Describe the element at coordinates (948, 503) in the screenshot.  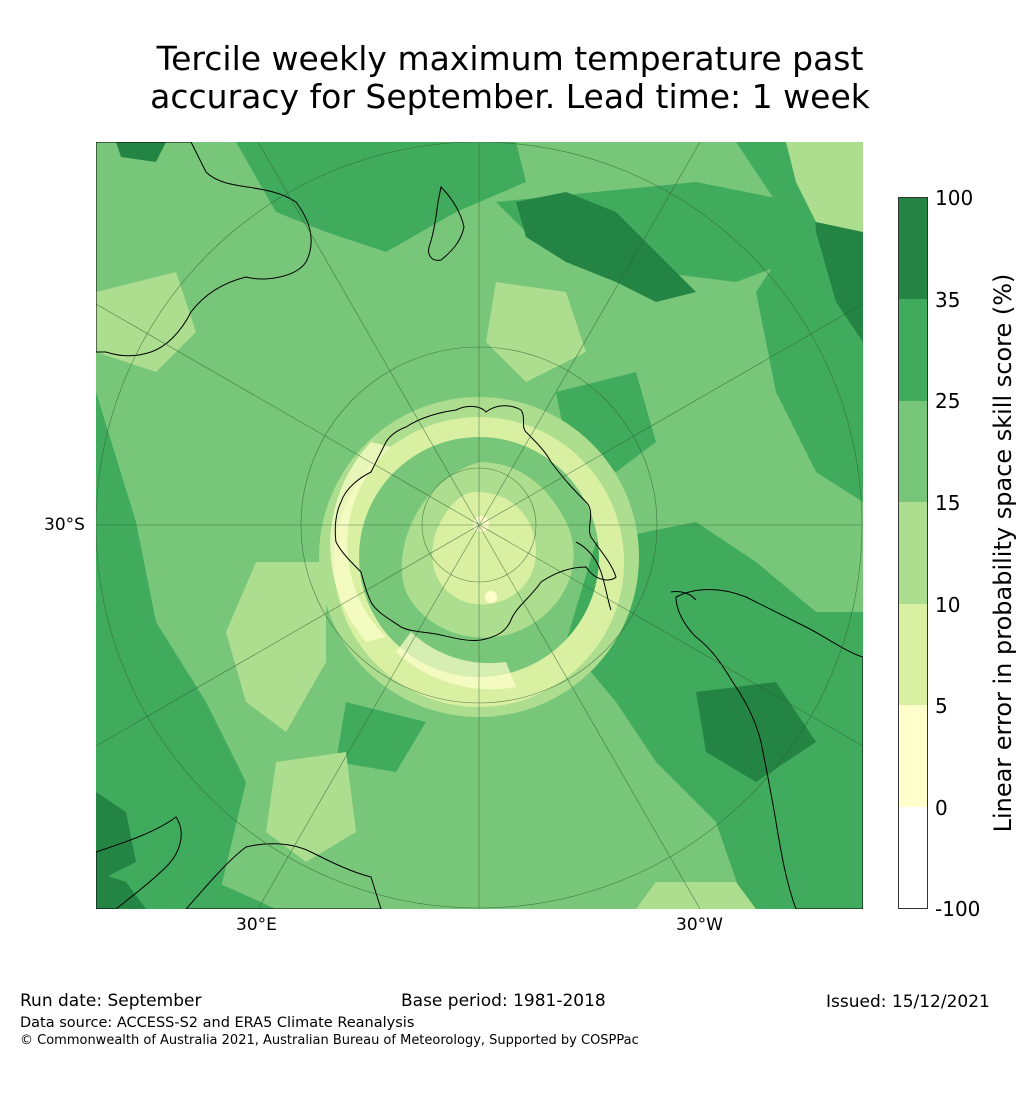
I see `colorbar-tick-label: 15` at that location.